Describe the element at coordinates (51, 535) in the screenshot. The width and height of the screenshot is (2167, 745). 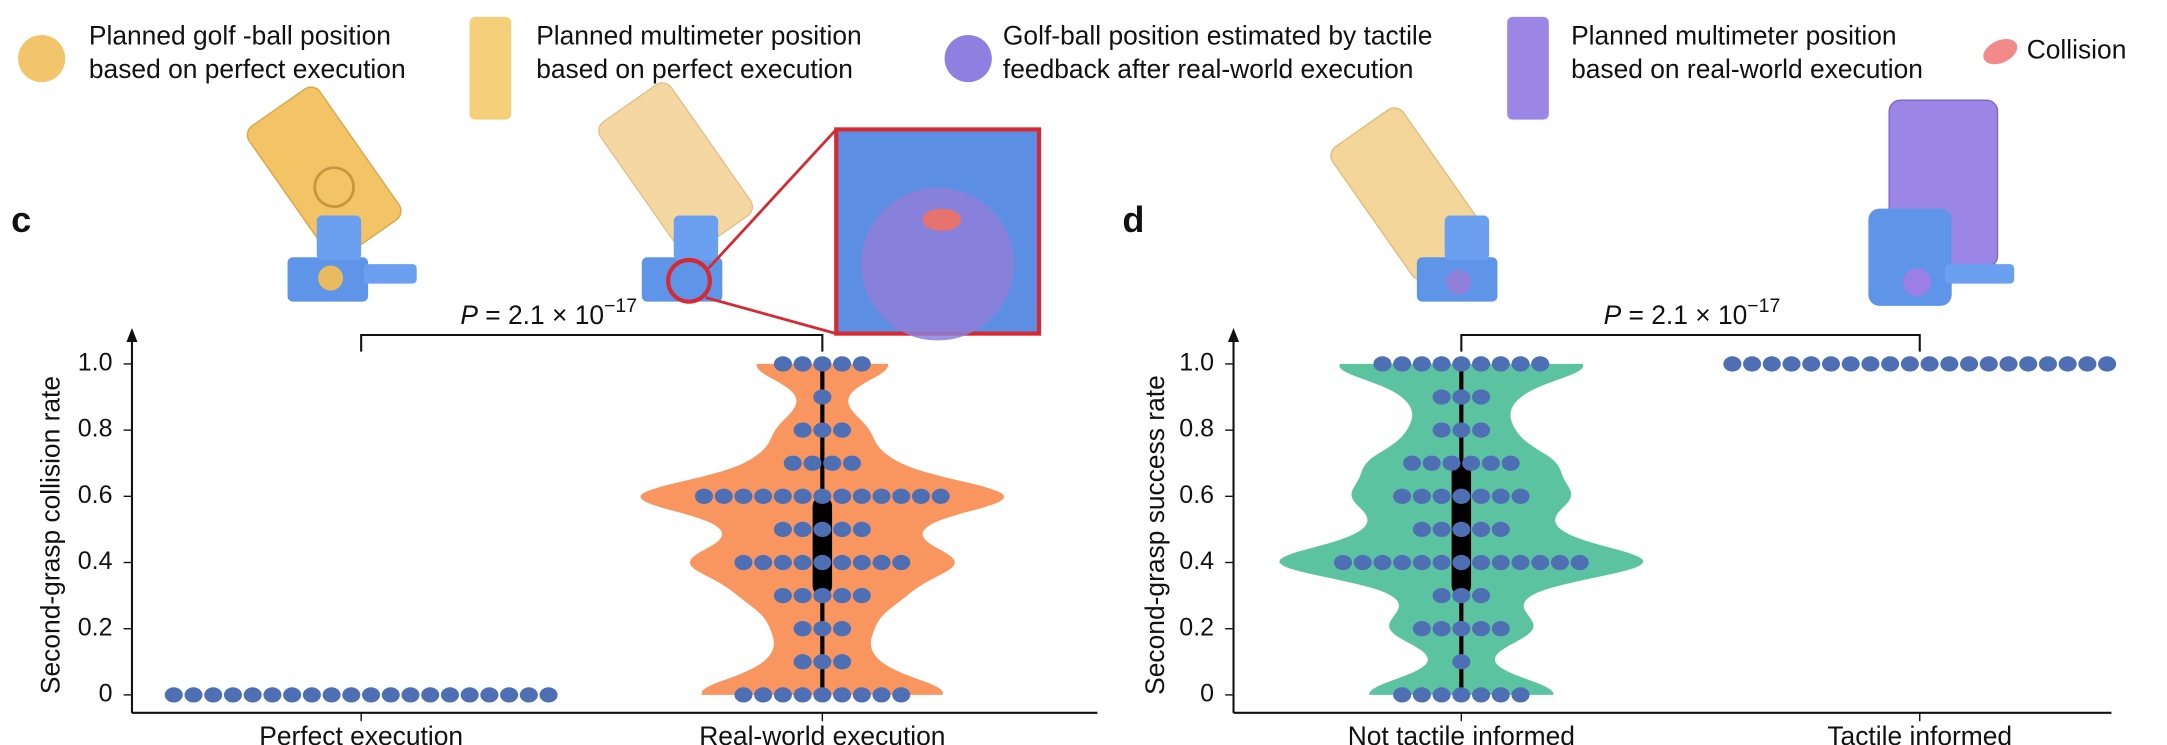
I see `y-axis-label: Second-grasp collision rate` at that location.